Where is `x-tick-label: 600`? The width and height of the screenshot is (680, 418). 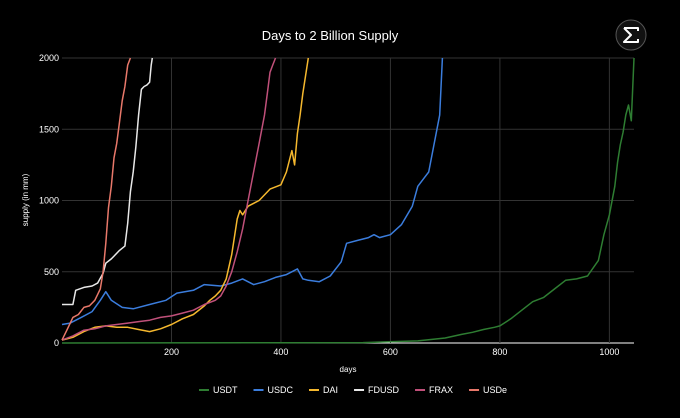
x-tick-label: 600 is located at coordinates (390, 352).